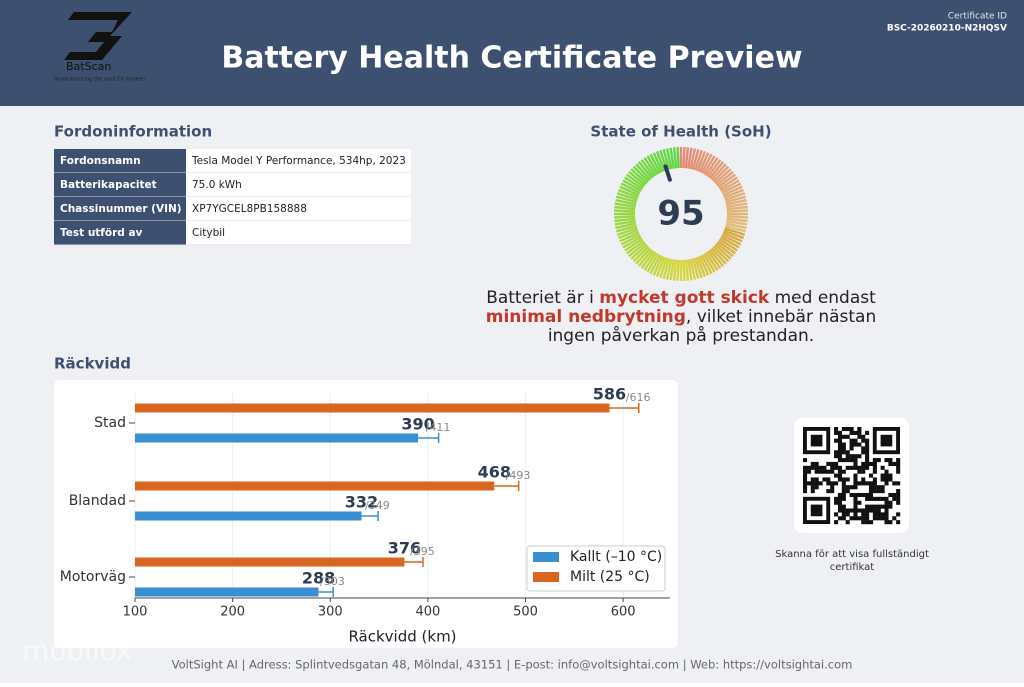 The height and width of the screenshot is (687, 1024). I want to click on table-value: 75.0 kWh, so click(217, 185).